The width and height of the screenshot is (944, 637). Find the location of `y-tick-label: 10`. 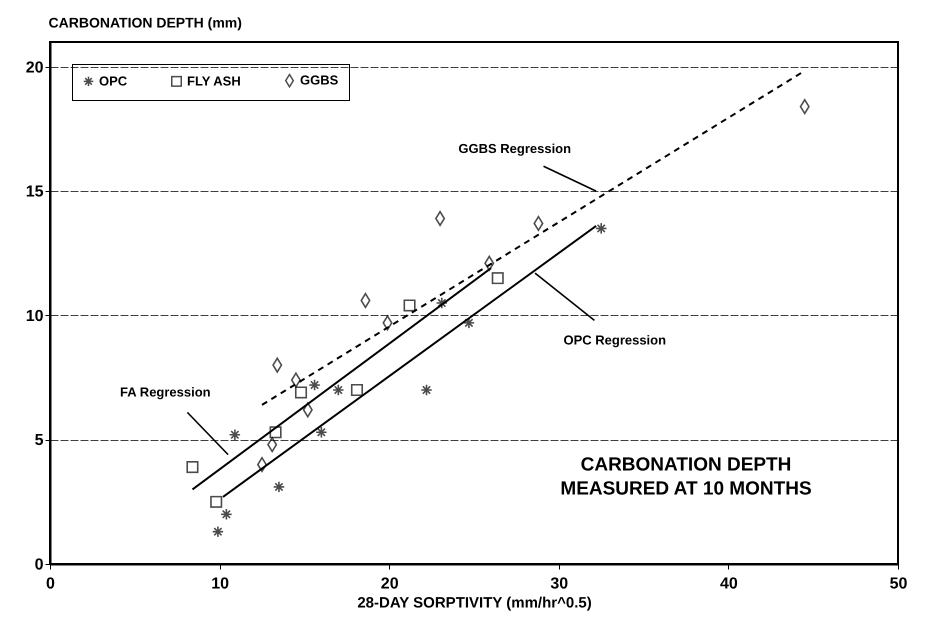

y-tick-label: 10 is located at coordinates (35, 316).